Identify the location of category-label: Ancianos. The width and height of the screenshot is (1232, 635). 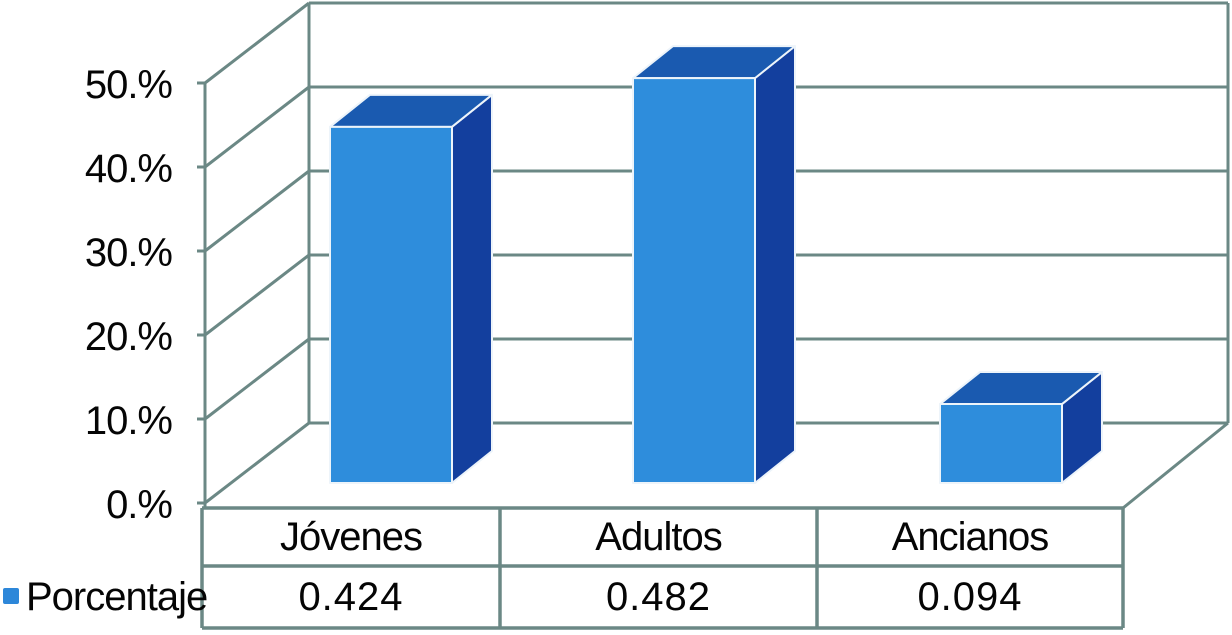
(970, 537).